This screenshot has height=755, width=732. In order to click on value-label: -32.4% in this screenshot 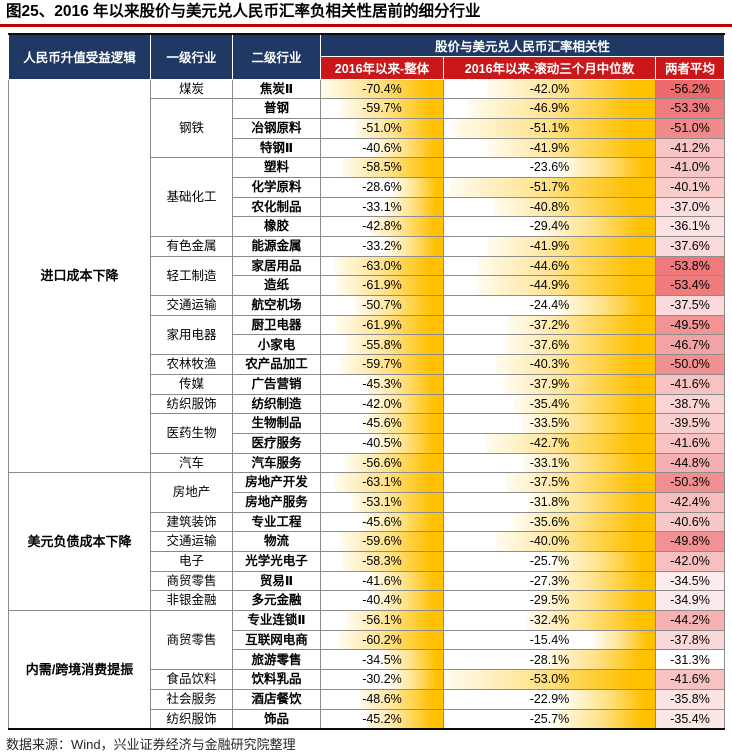, I will do `click(549, 620)`.